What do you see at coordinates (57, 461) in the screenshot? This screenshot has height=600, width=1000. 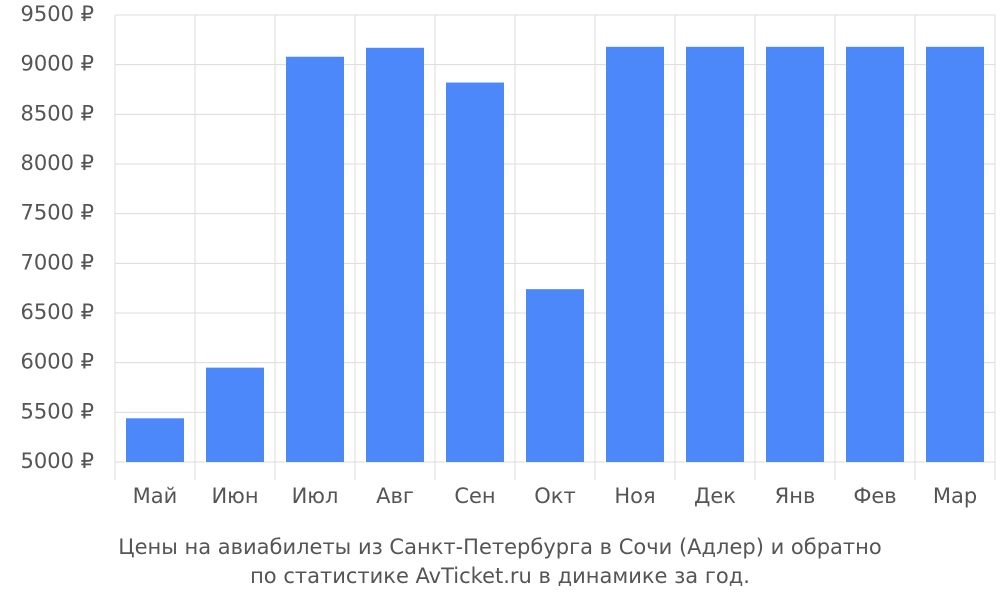 I see `y-tick-label: 5000 ₽` at bounding box center [57, 461].